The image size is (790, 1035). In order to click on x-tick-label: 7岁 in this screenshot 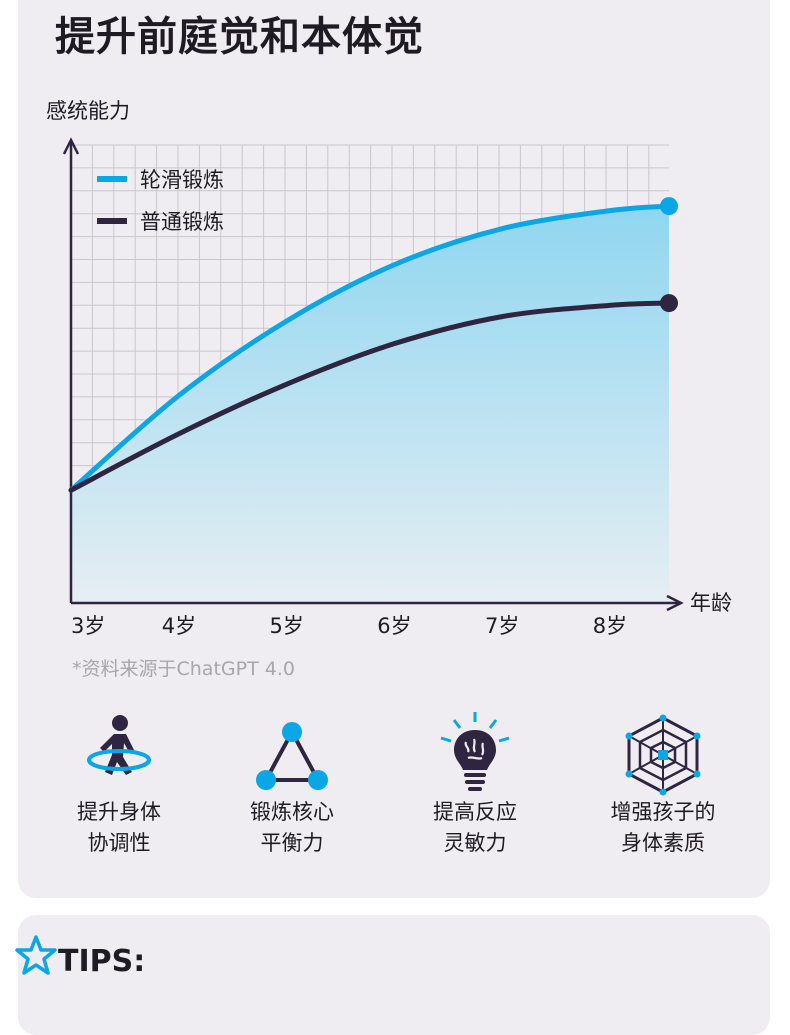, I will do `click(502, 626)`.